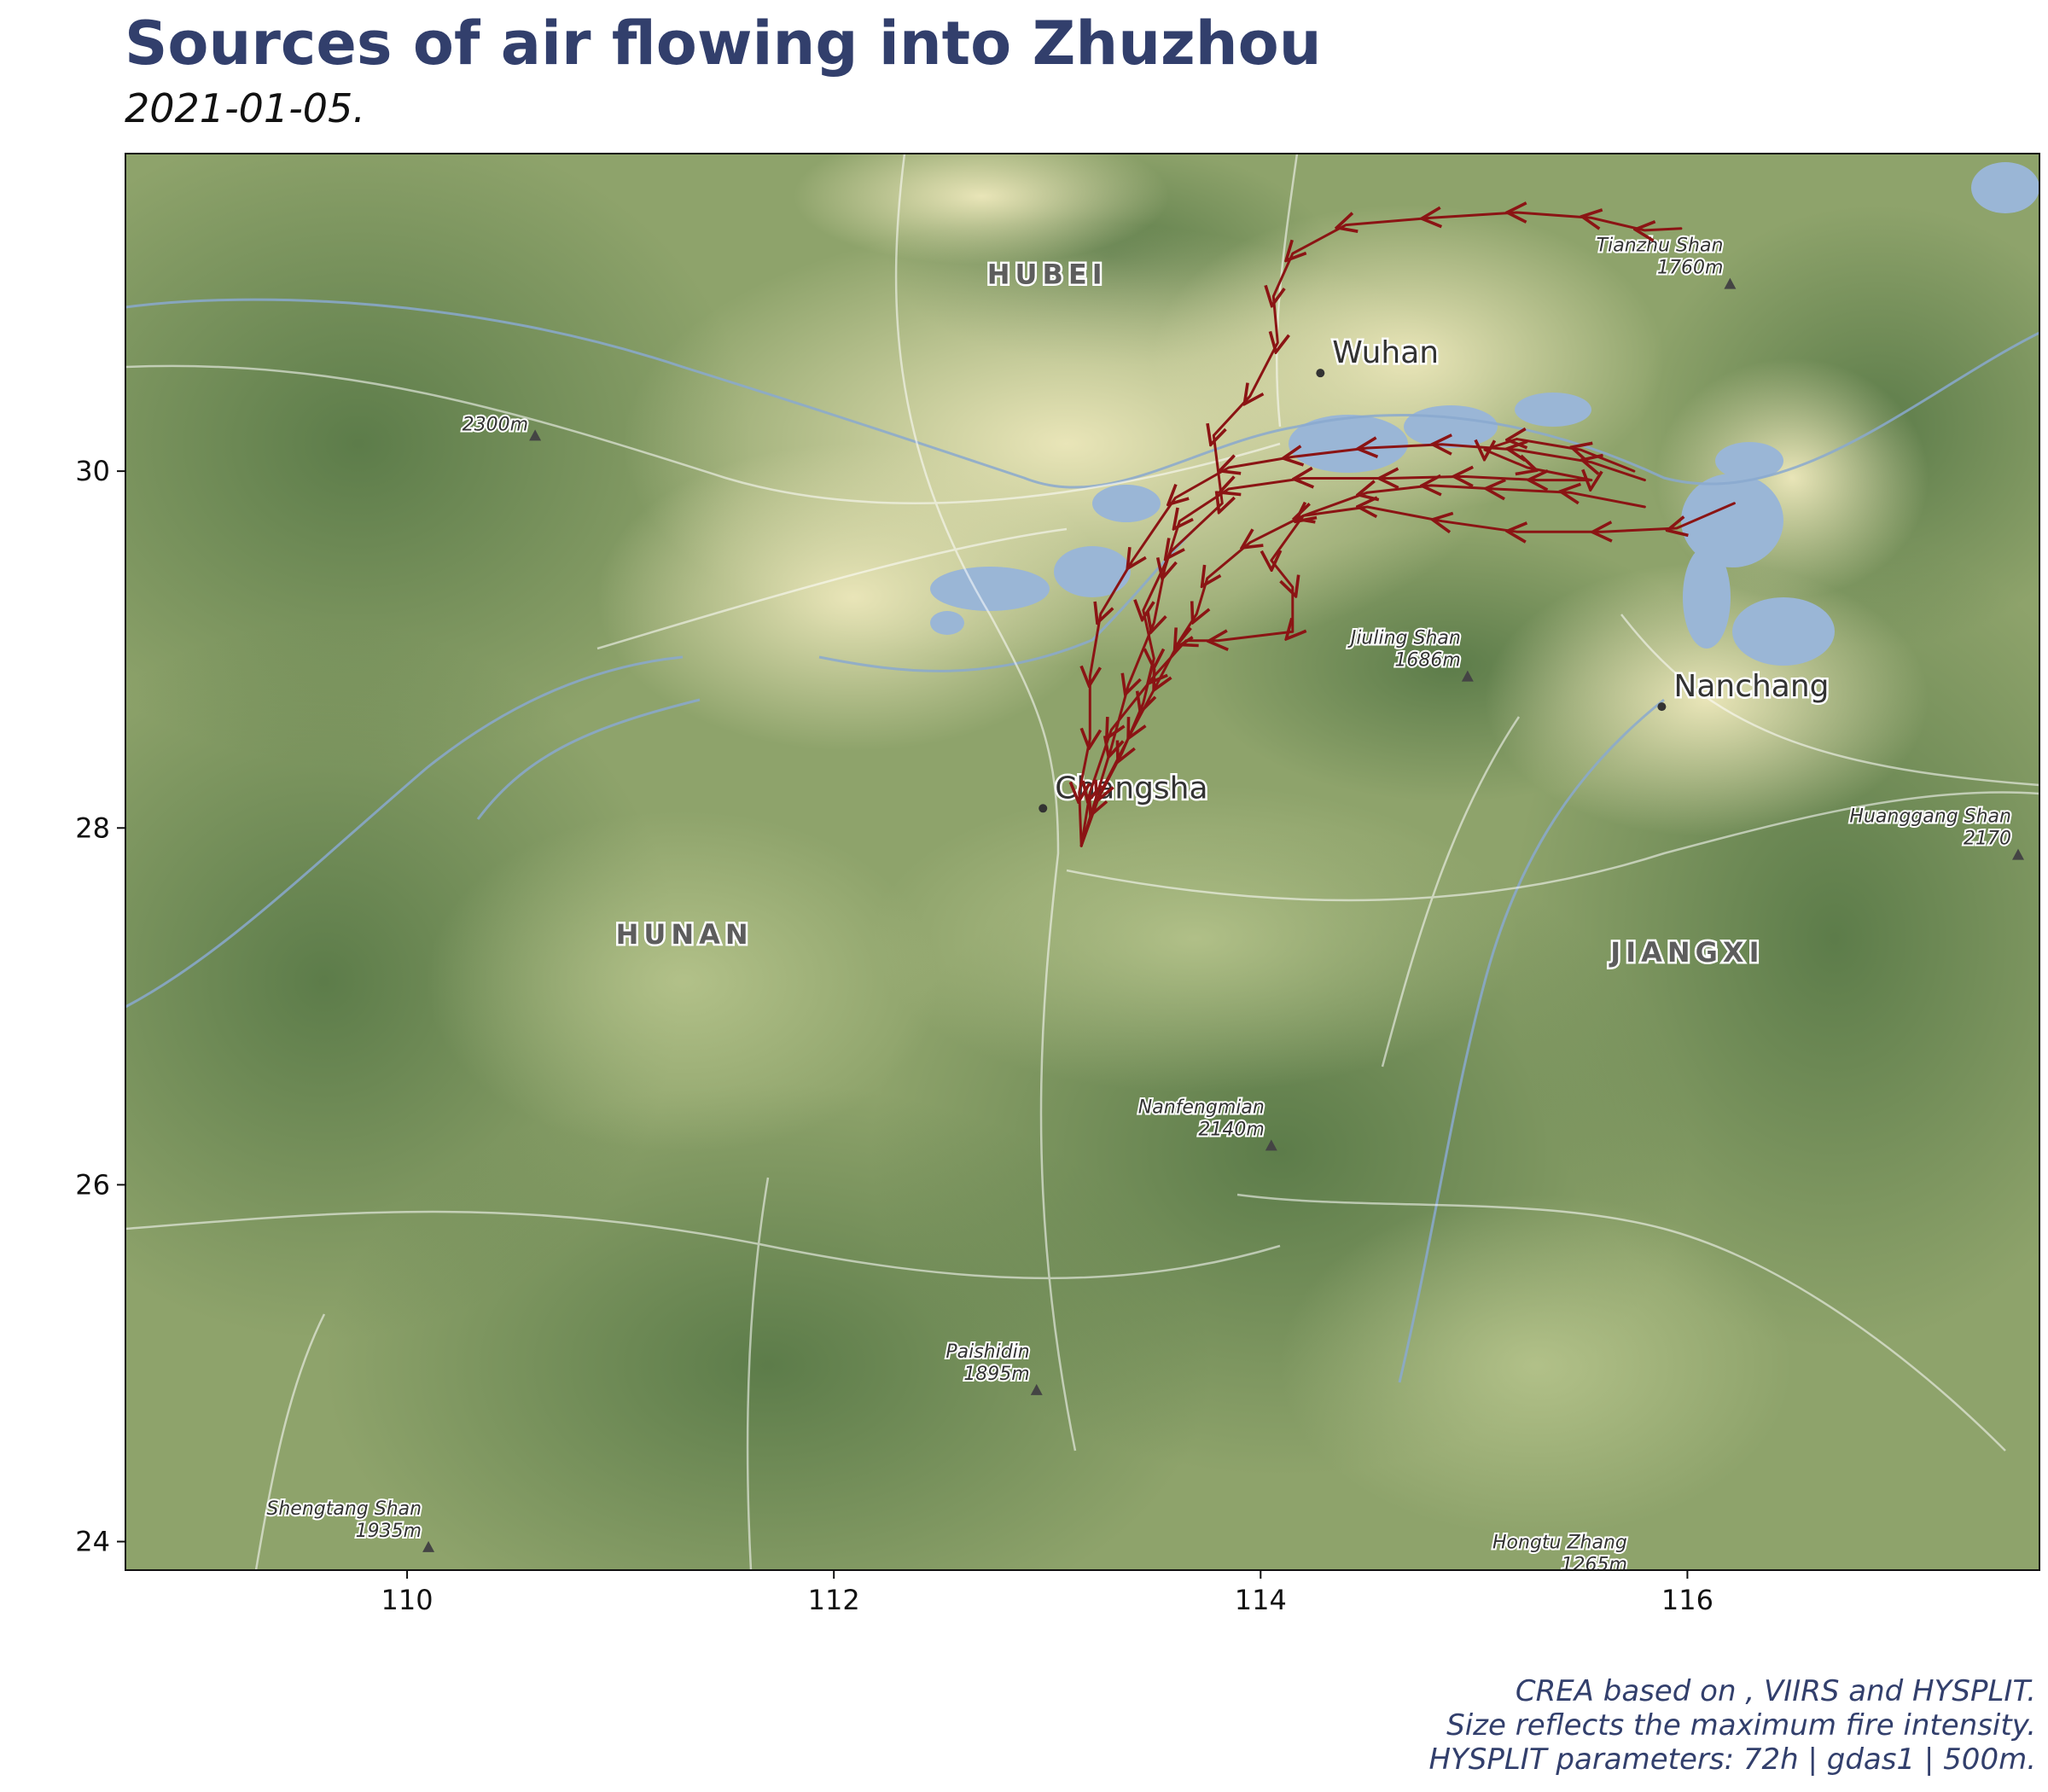 This screenshot has height=1792, width=2048. What do you see at coordinates (1690, 268) in the screenshot?
I see `peak-elevation: 1760m` at bounding box center [1690, 268].